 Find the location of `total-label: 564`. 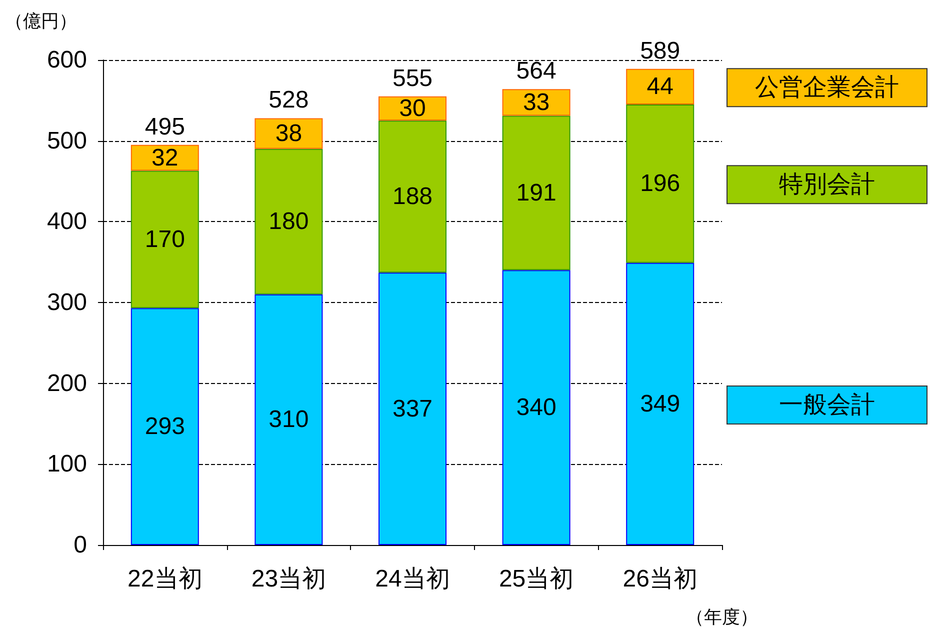

total-label: 564 is located at coordinates (536, 71).